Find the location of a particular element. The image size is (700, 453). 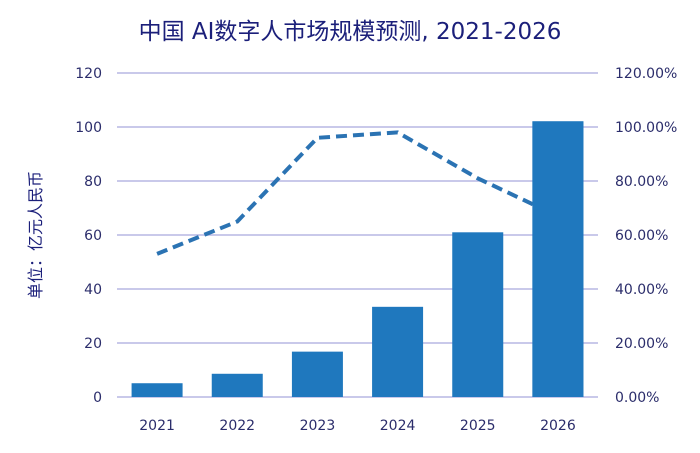

bar-2022 is located at coordinates (237, 385).